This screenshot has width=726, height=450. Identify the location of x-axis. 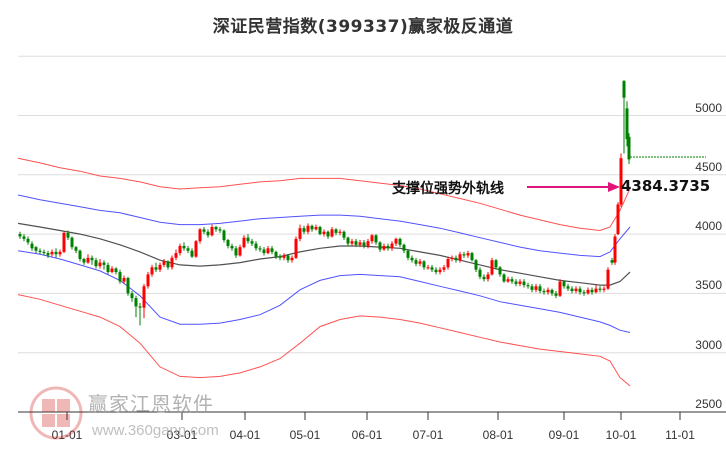
(372, 415).